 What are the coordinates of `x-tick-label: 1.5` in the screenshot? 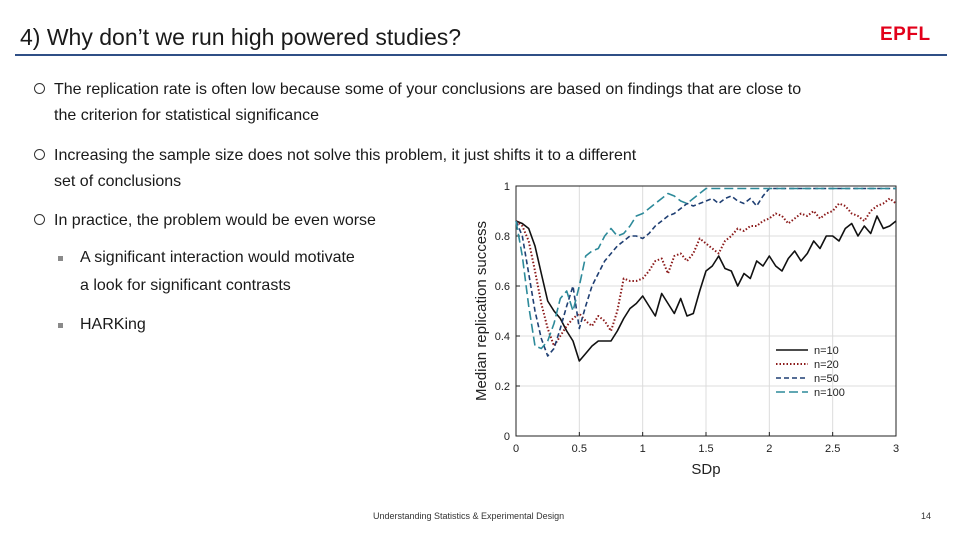 It's located at (705, 449).